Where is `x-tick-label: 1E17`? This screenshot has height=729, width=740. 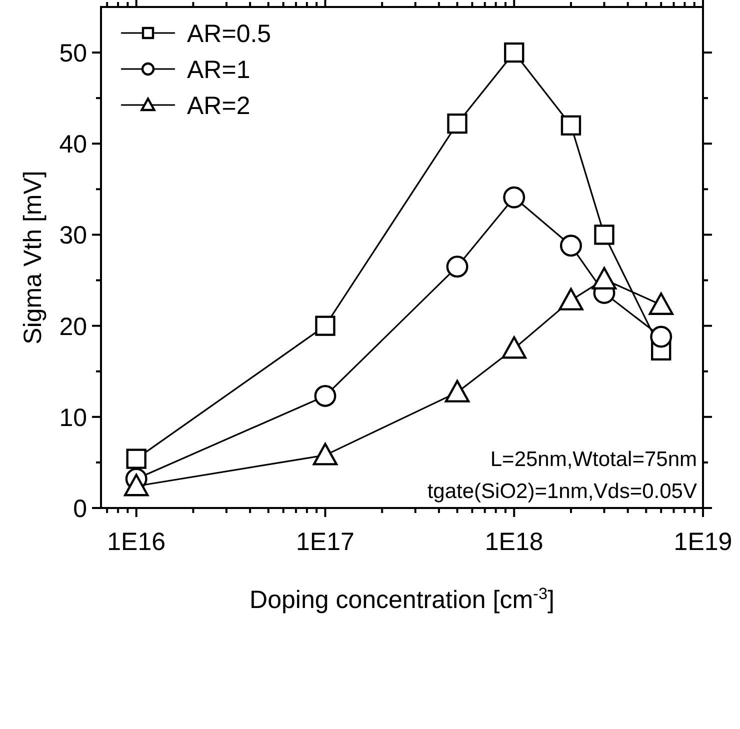
x-tick-label: 1E17 is located at coordinates (325, 542).